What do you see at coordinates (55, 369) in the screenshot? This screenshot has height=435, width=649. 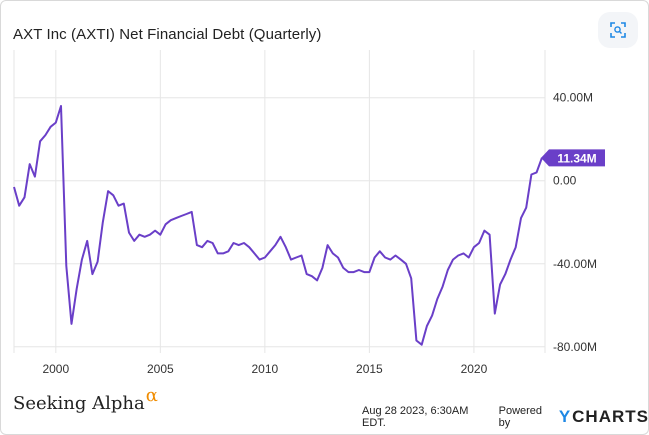 I see `x-tick-label: 2000` at bounding box center [55, 369].